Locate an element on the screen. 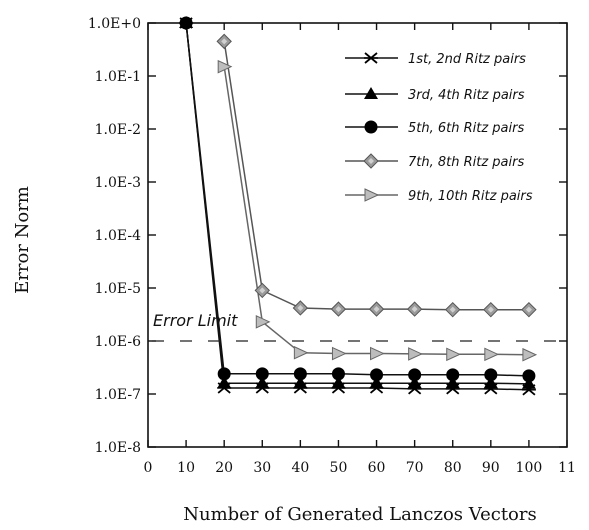  y-tick-label: 1.0E-8 is located at coordinates (118, 448).